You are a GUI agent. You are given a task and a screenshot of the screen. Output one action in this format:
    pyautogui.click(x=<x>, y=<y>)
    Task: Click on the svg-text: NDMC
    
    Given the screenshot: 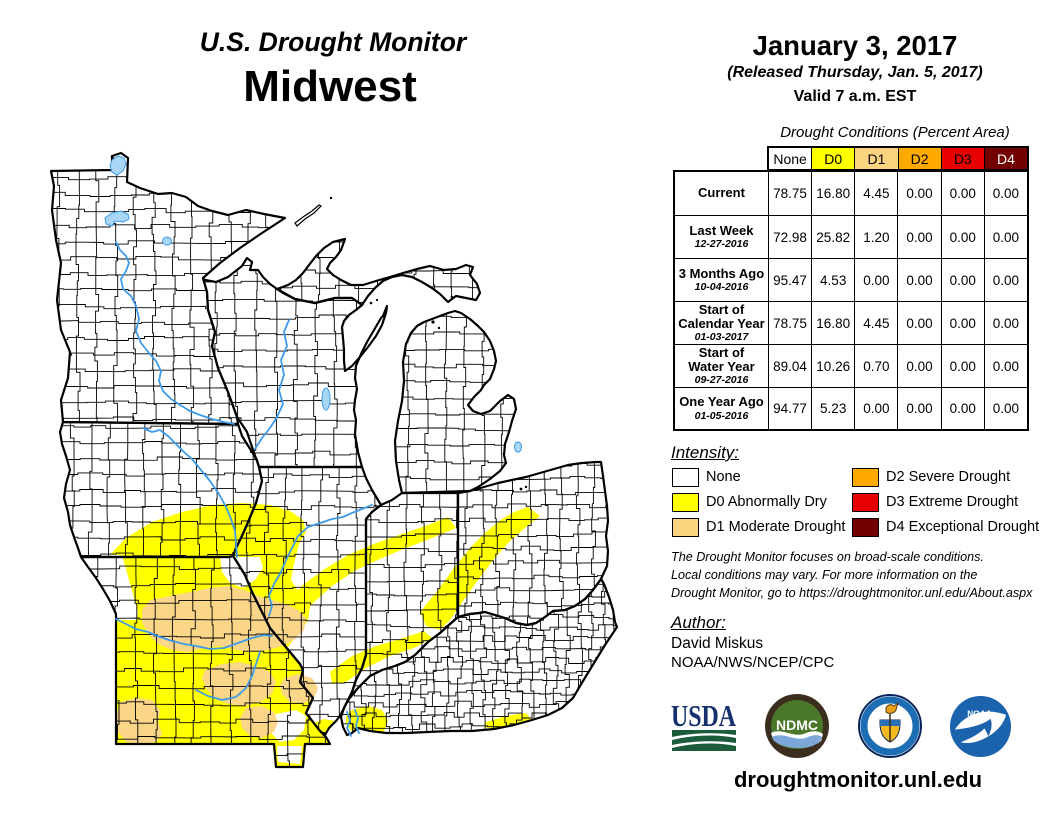 What is the action you would take?
    pyautogui.click(x=797, y=725)
    